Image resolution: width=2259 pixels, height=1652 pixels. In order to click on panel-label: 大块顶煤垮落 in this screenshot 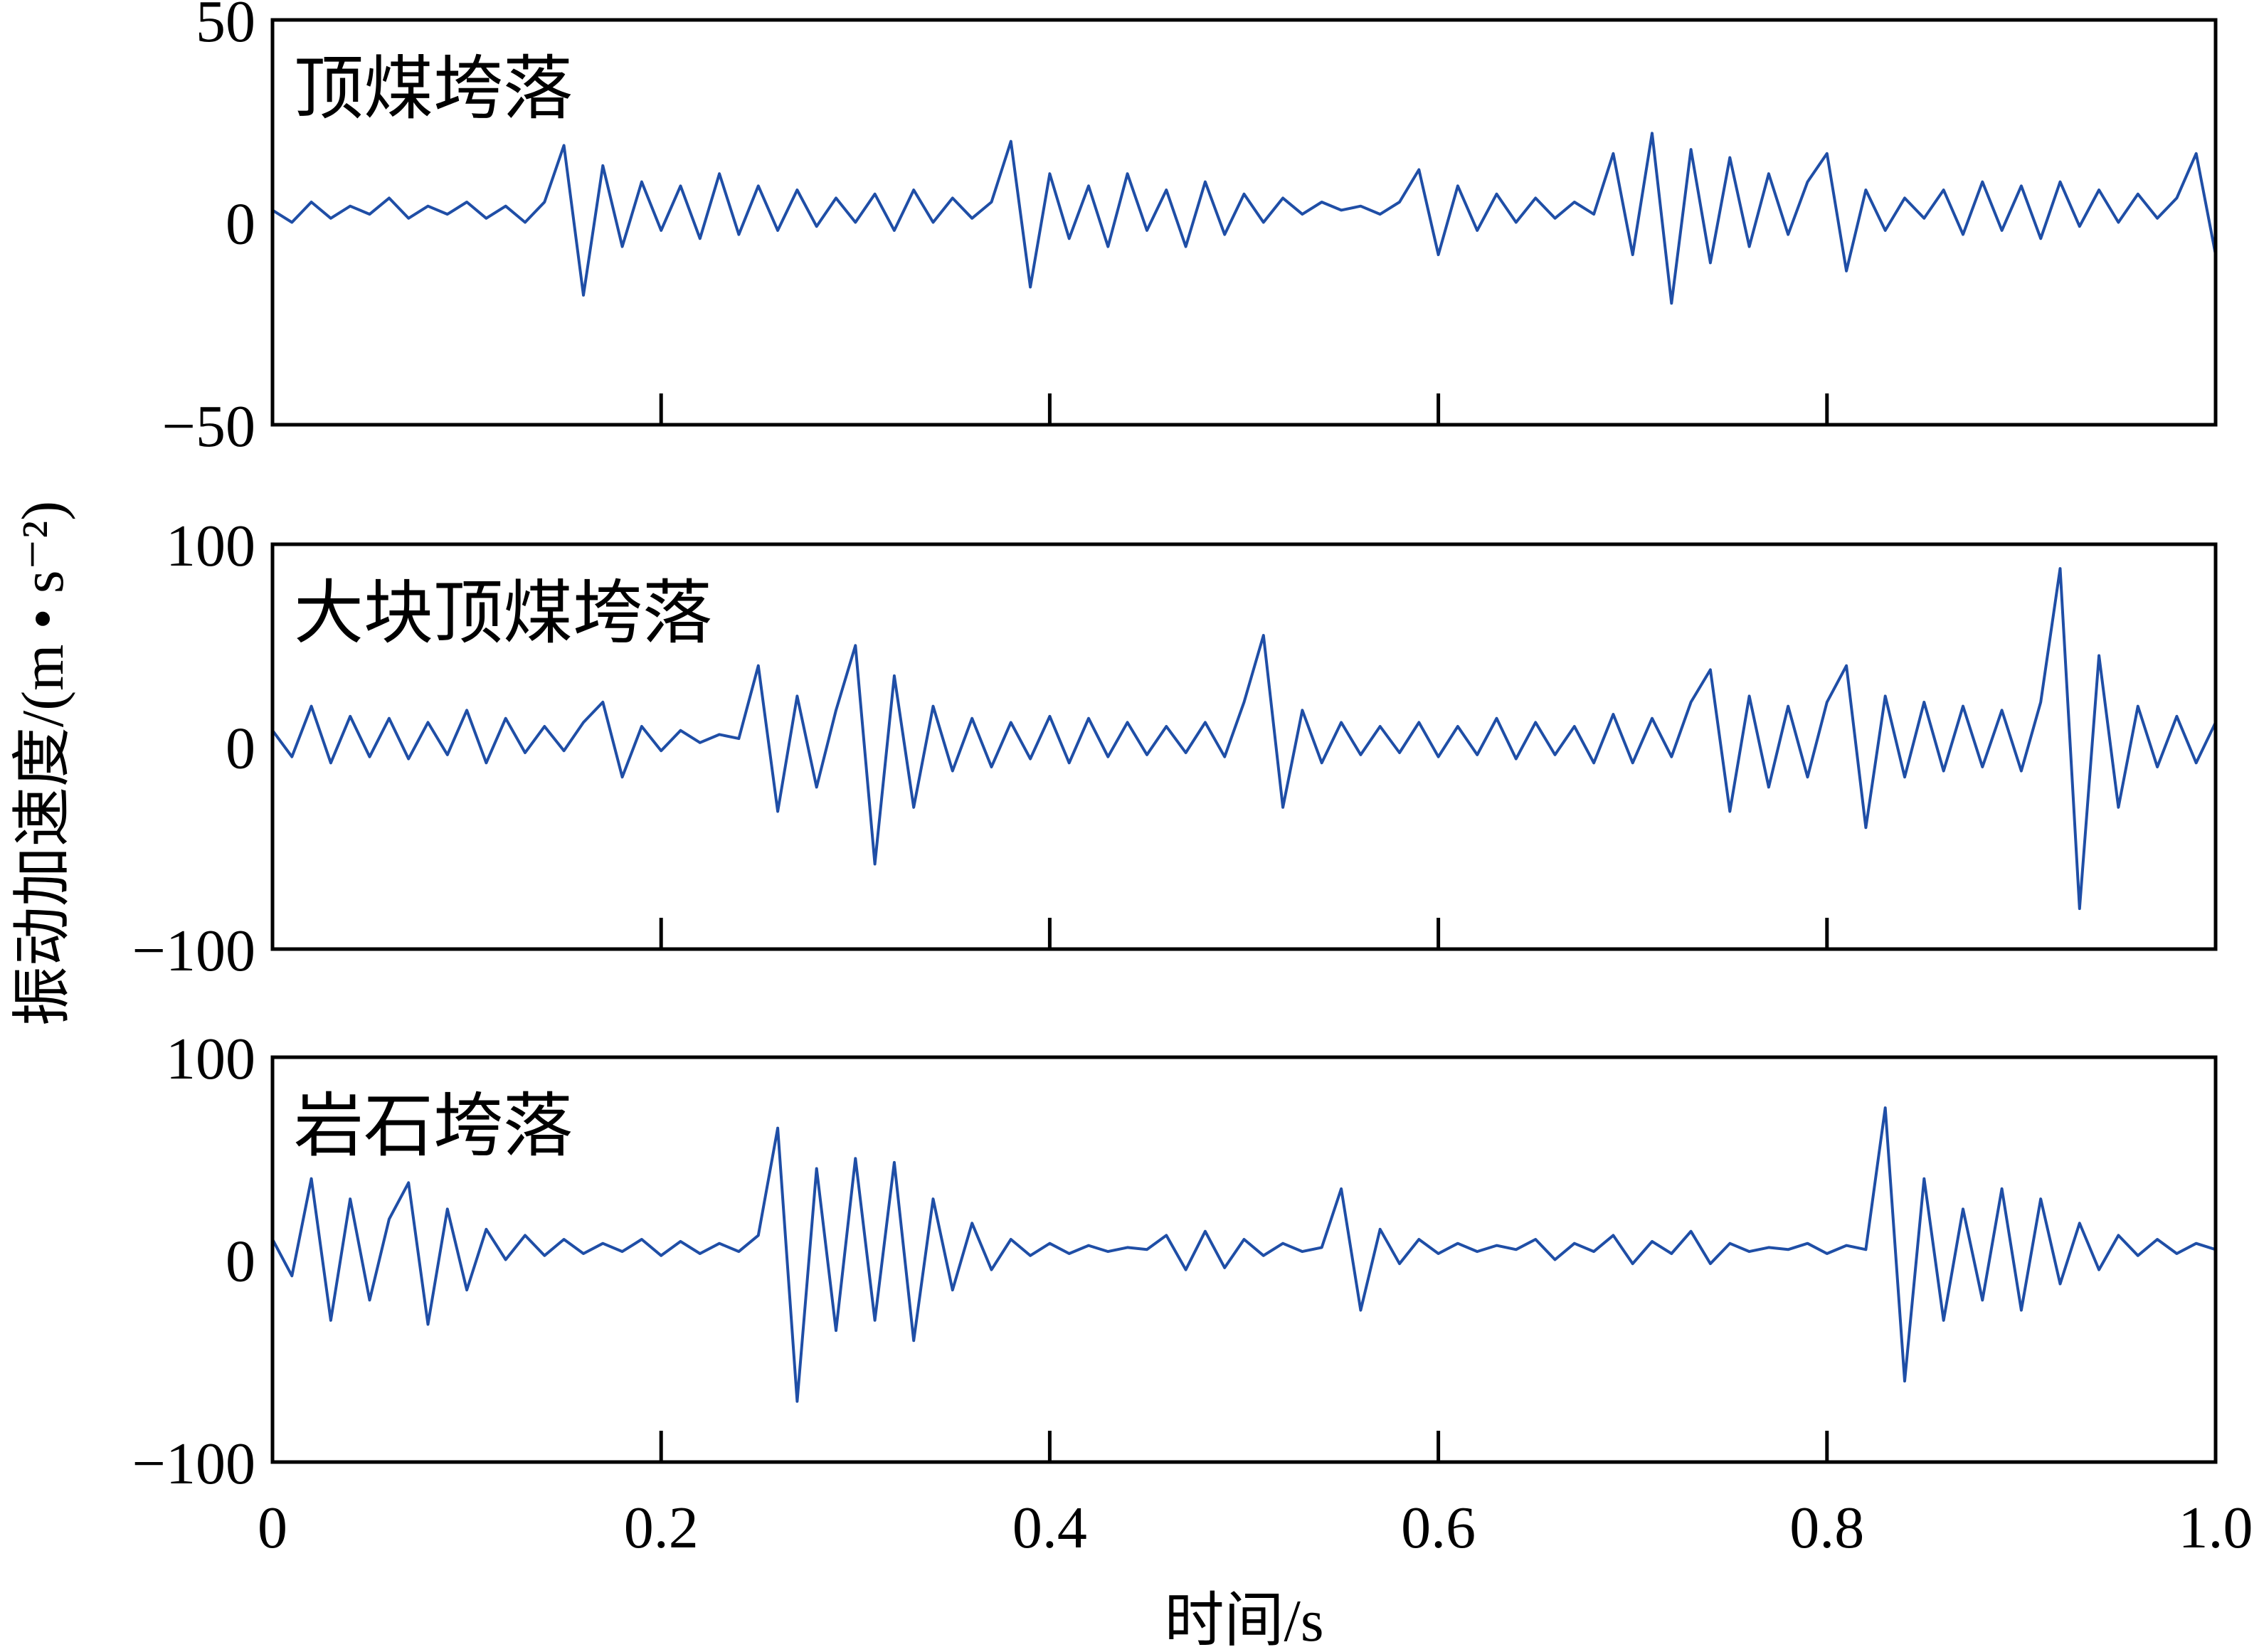, I will do `click(503, 614)`.